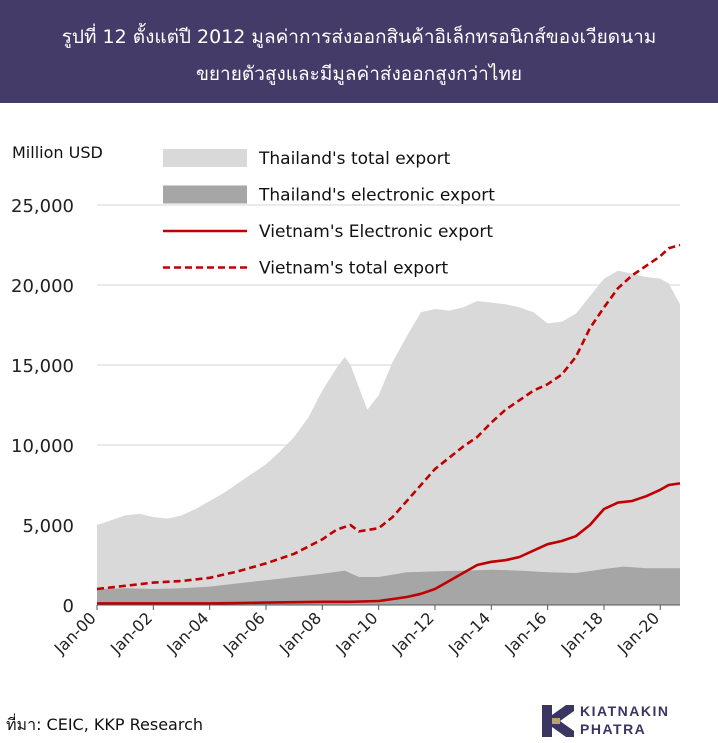 The image size is (718, 743). I want to click on x-tick-label: Jan-02, so click(131, 633).